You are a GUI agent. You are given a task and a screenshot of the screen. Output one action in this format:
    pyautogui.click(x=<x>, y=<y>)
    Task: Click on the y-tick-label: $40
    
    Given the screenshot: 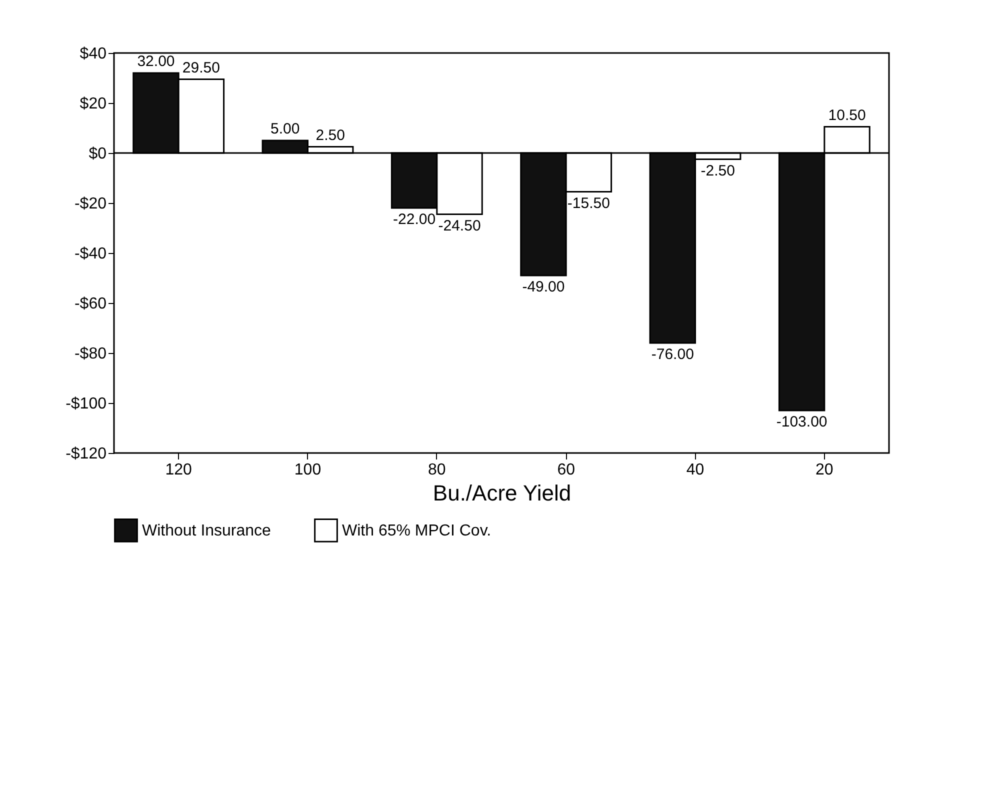 What is the action you would take?
    pyautogui.click(x=93, y=54)
    